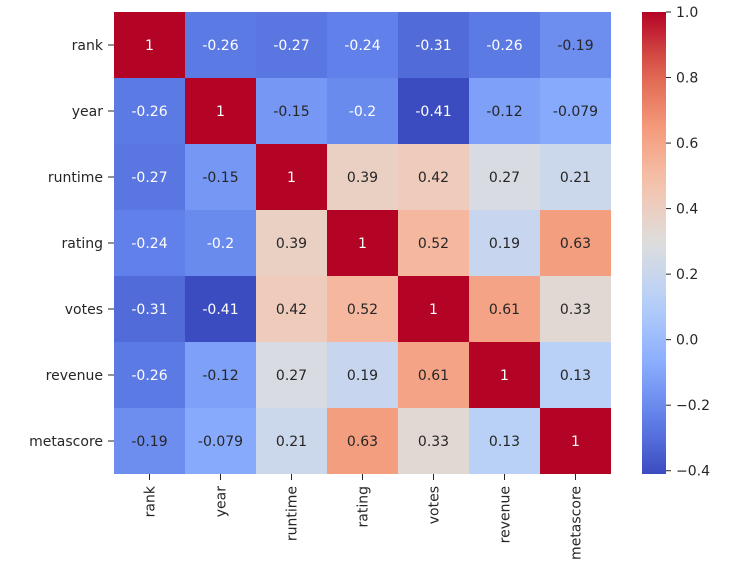 The width and height of the screenshot is (732, 575). I want to click on colorbar-tick-label: 0.8, so click(687, 79).